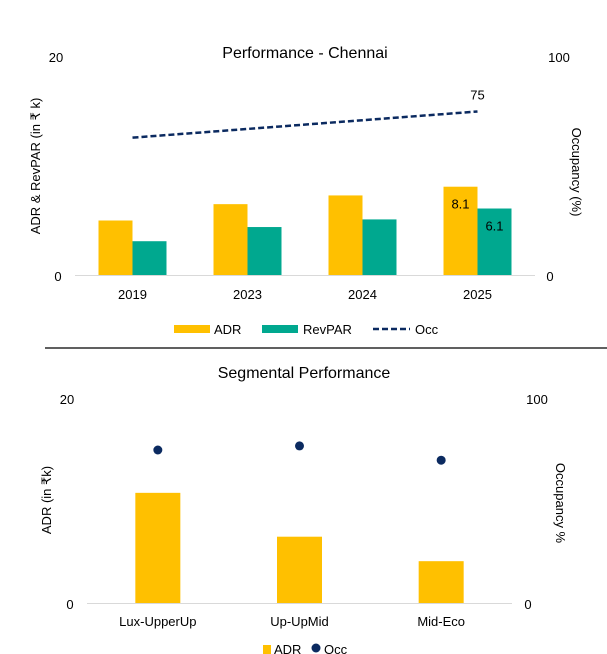 The width and height of the screenshot is (607, 654). What do you see at coordinates (230, 239) in the screenshot?
I see `bar-adr-2023` at bounding box center [230, 239].